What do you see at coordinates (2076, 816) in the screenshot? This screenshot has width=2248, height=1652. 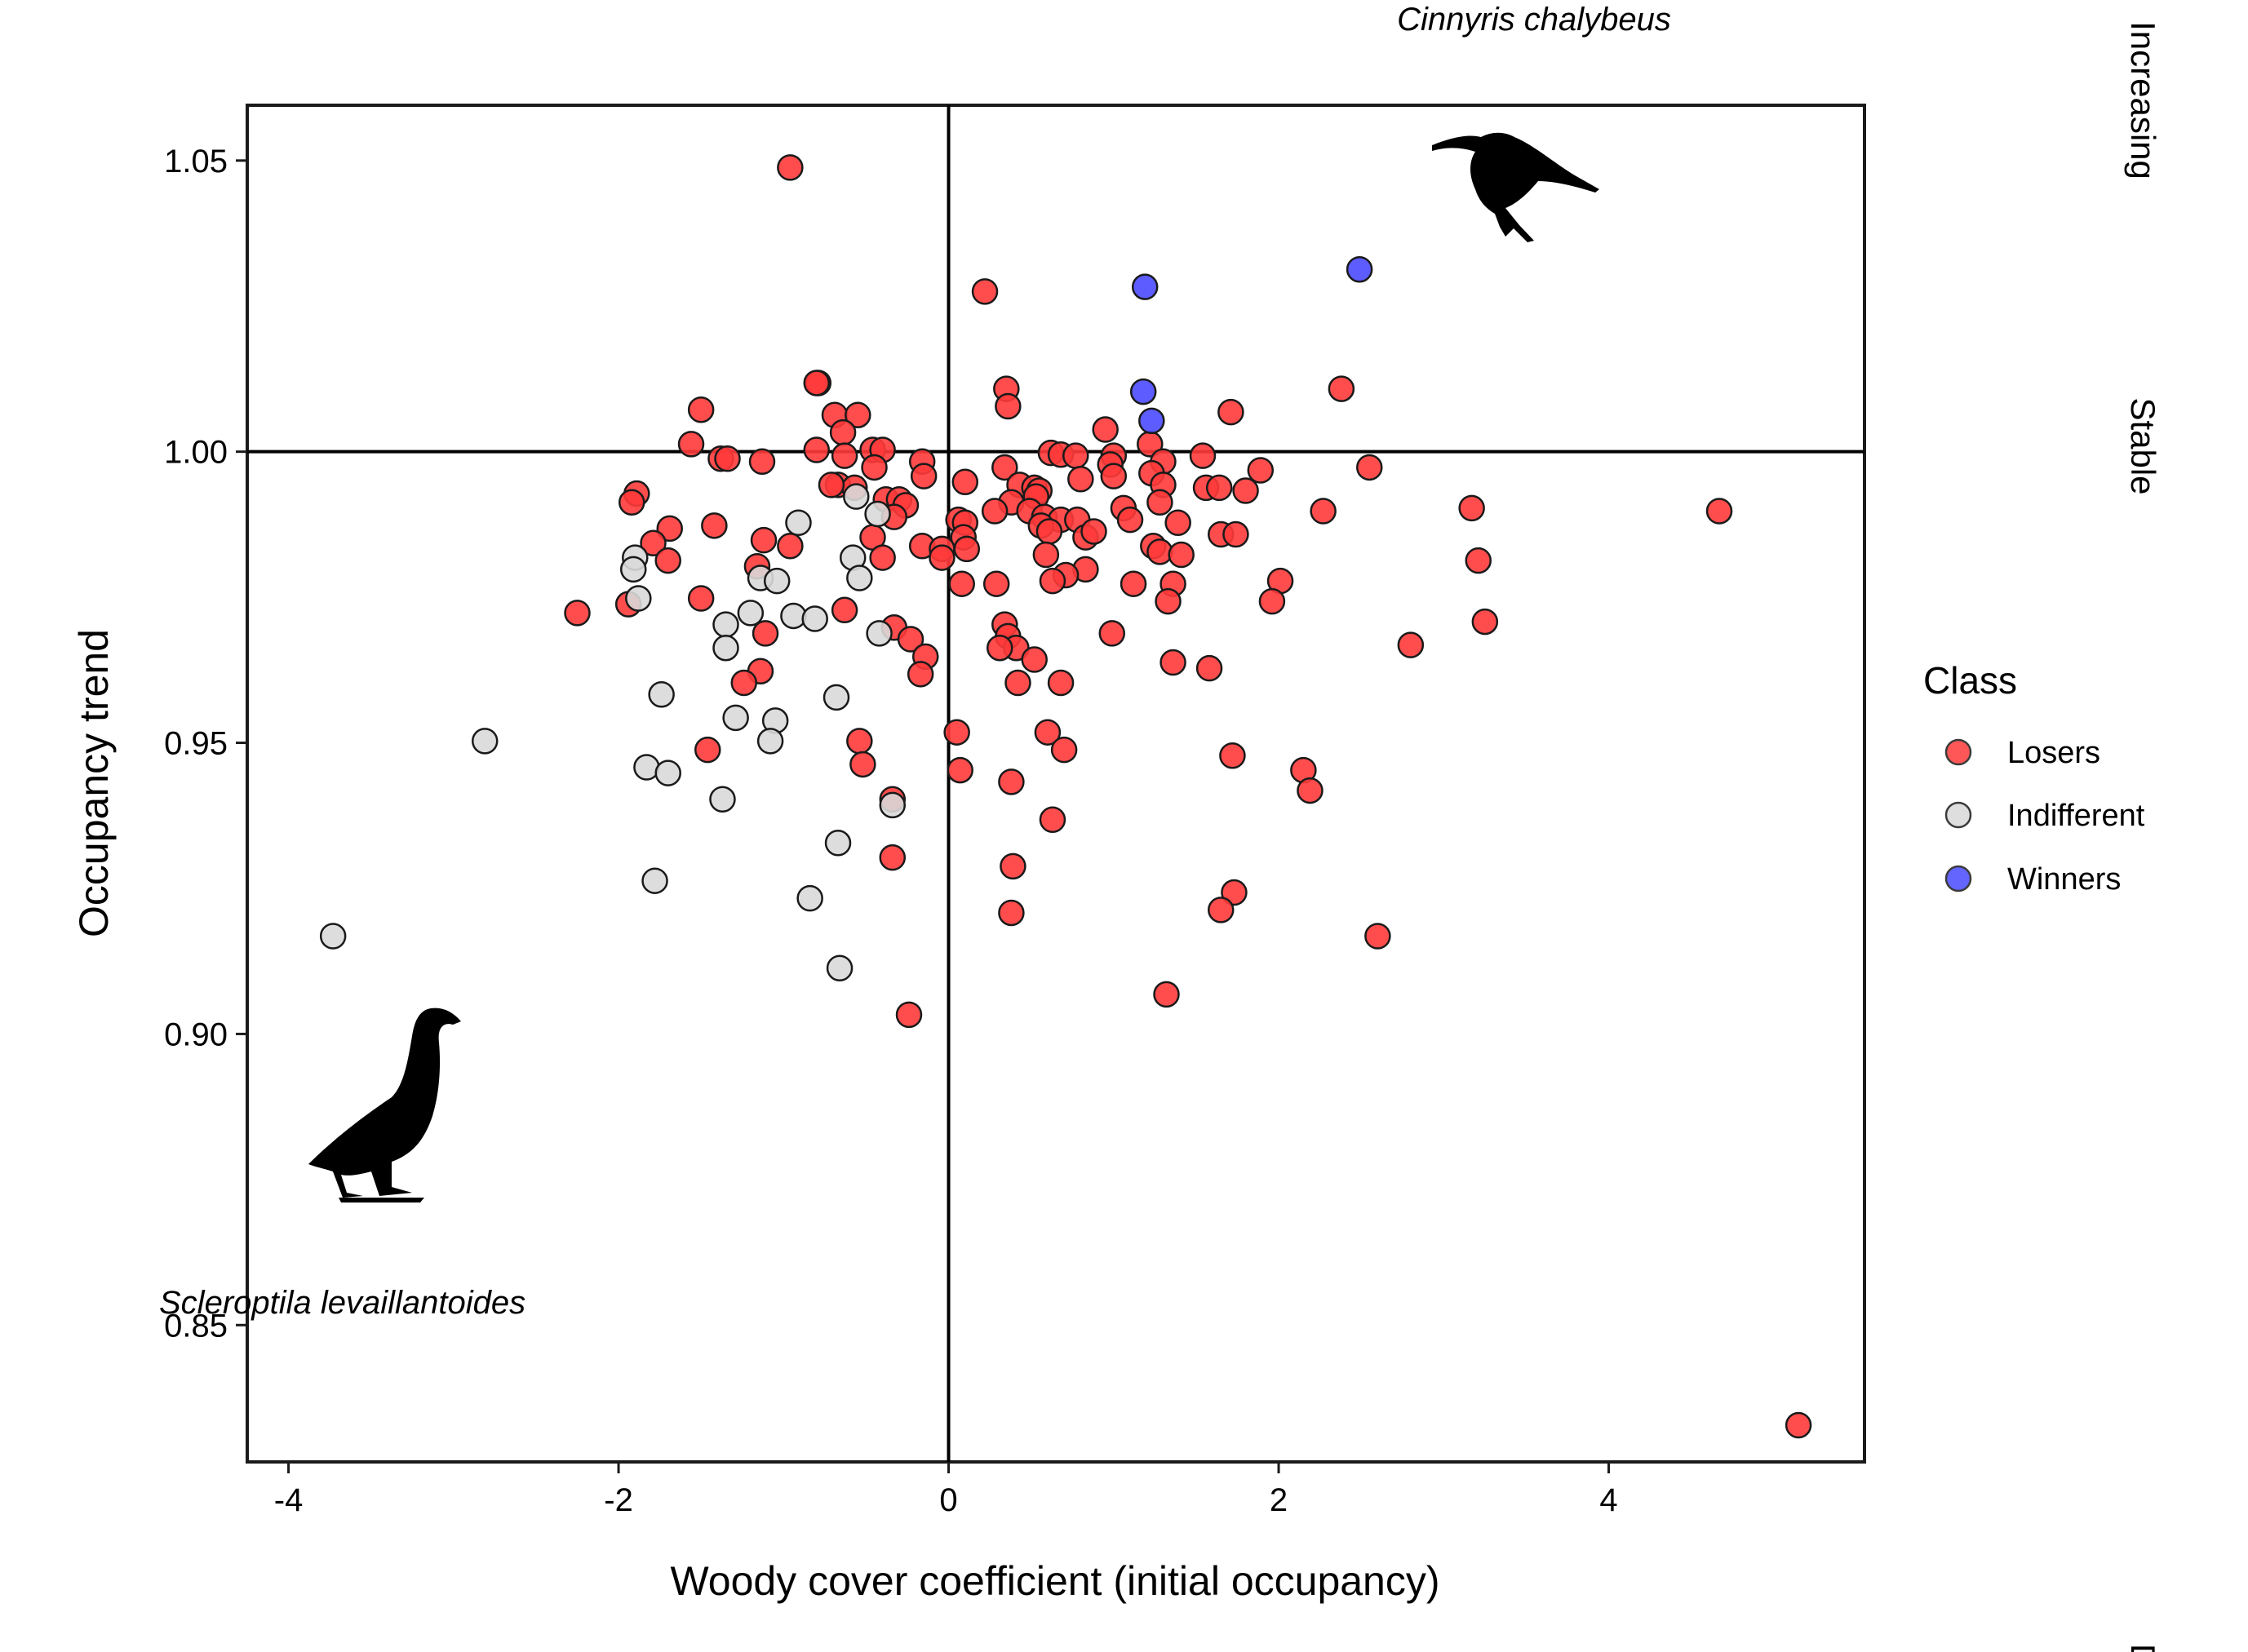 I see `legend-label-indifferent: Indifferent` at bounding box center [2076, 816].